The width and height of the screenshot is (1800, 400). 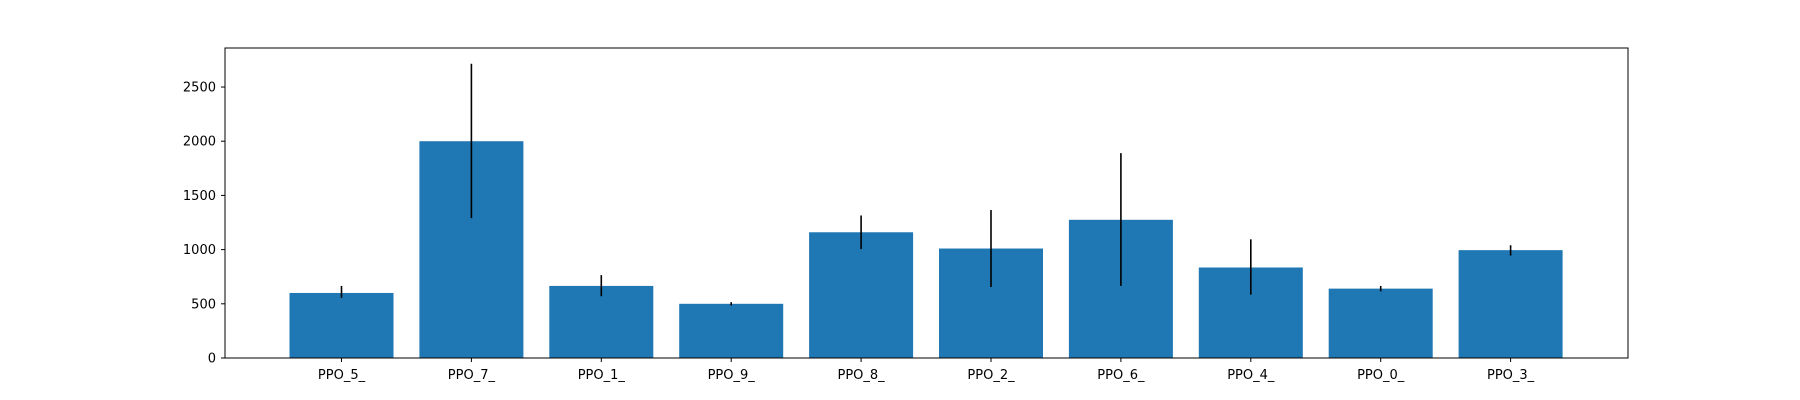 What do you see at coordinates (199, 196) in the screenshot?
I see `y-tick-label: 1500` at bounding box center [199, 196].